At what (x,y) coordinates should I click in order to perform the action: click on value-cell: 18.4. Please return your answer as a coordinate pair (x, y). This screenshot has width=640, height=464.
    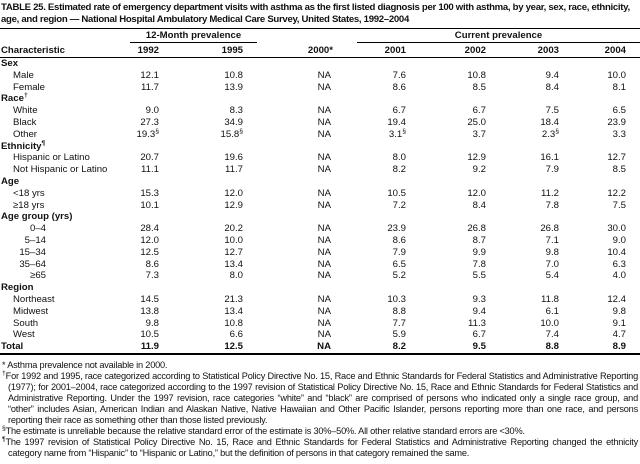
    Looking at the image, I should click on (549, 122).